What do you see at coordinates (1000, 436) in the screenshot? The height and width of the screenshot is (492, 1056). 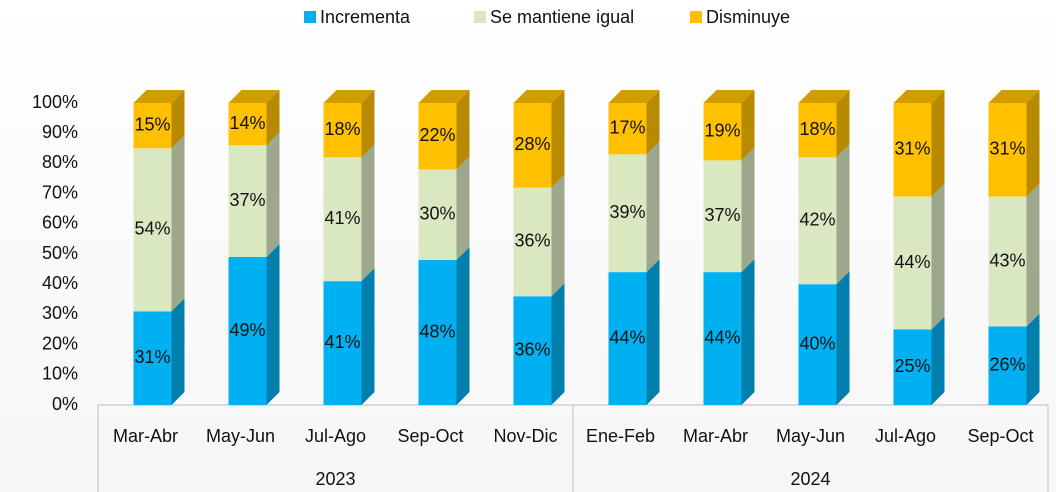 I see `x-tick-label: Sep-Oct` at bounding box center [1000, 436].